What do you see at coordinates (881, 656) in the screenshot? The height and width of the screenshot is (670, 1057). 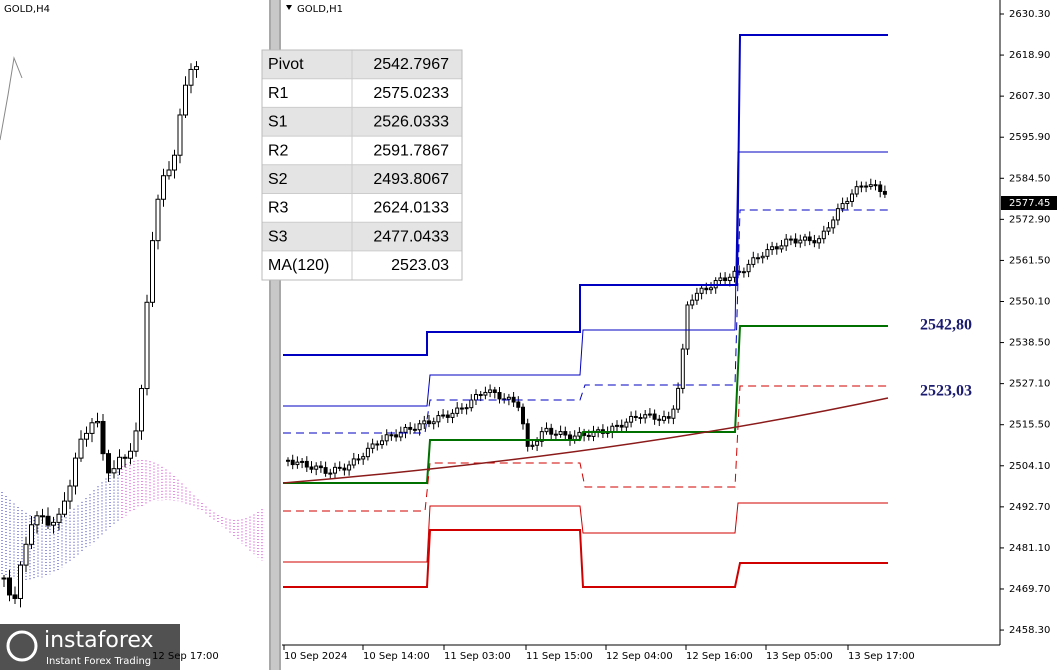 I see `time-label: 13 Sep 17:00` at bounding box center [881, 656].